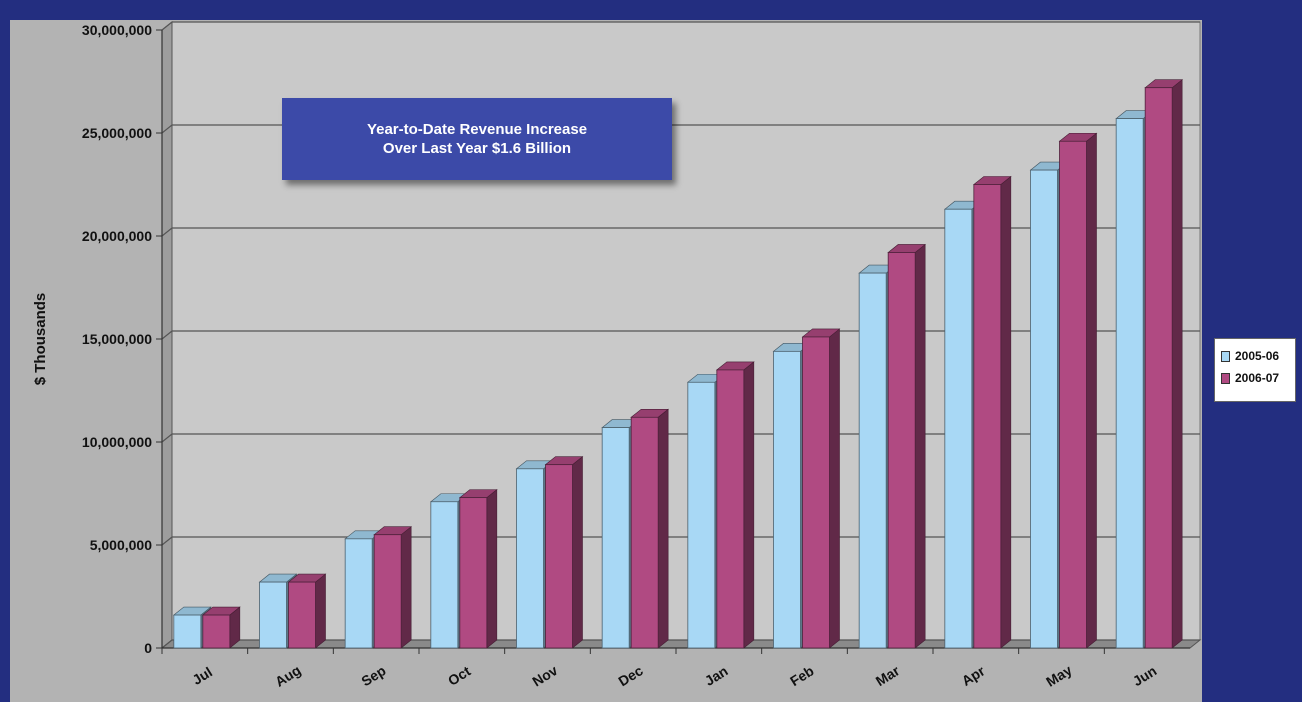 The image size is (1302, 702). I want to click on legend-label-2005-06: 2005-06, so click(1257, 356).